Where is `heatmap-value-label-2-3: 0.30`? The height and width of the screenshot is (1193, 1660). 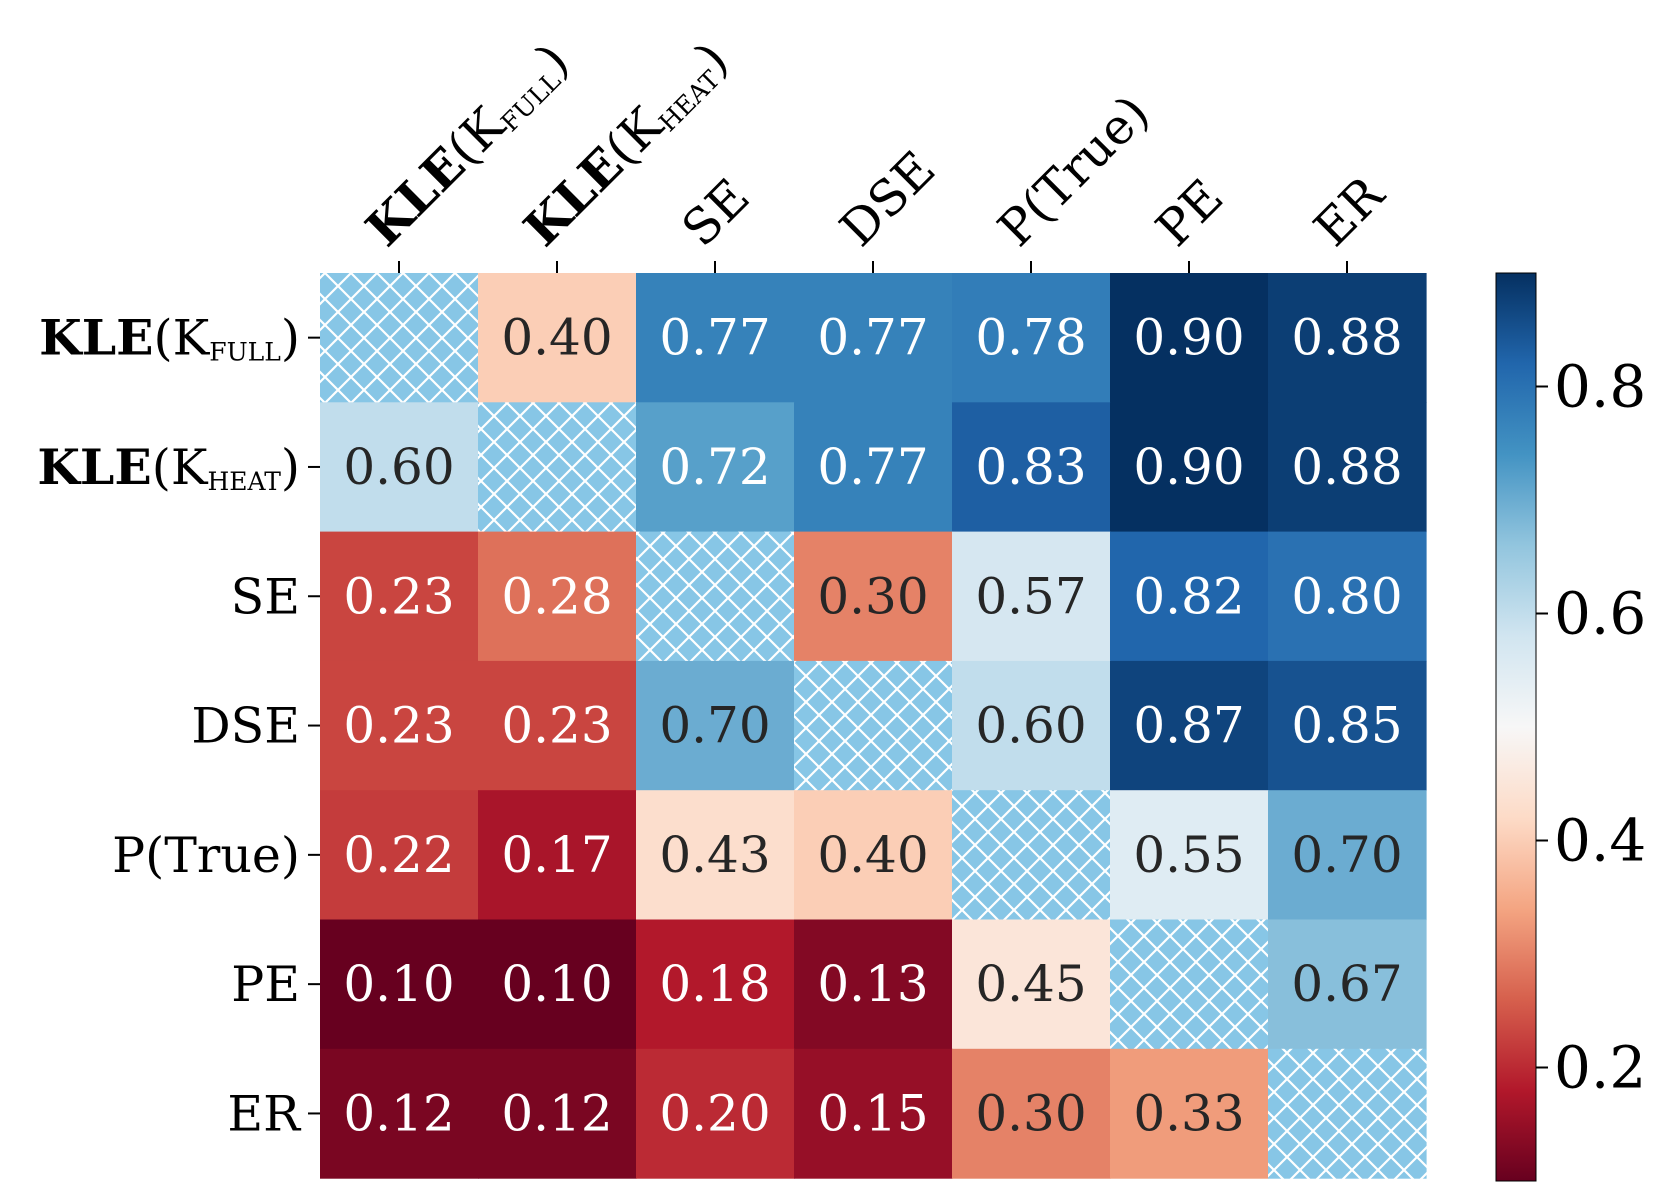
heatmap-value-label-2-3: 0.30 is located at coordinates (872, 596).